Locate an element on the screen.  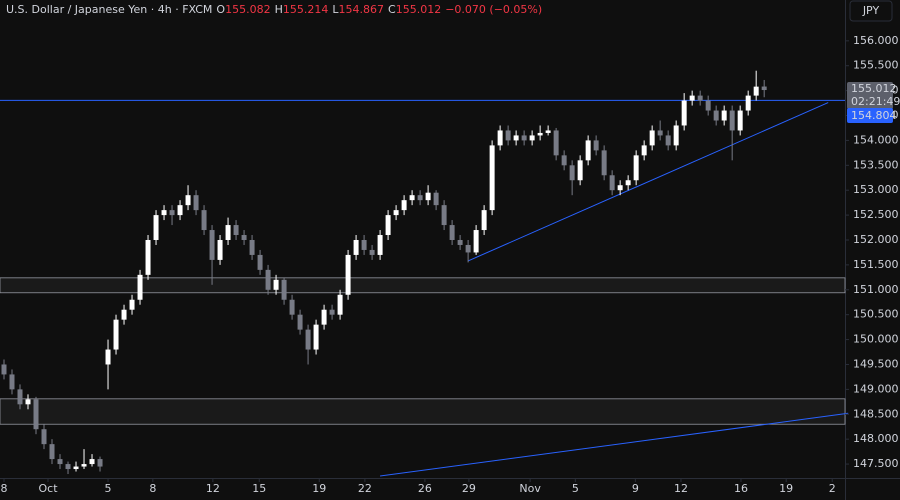
y-tick-label: 154.000 is located at coordinates (876, 139).